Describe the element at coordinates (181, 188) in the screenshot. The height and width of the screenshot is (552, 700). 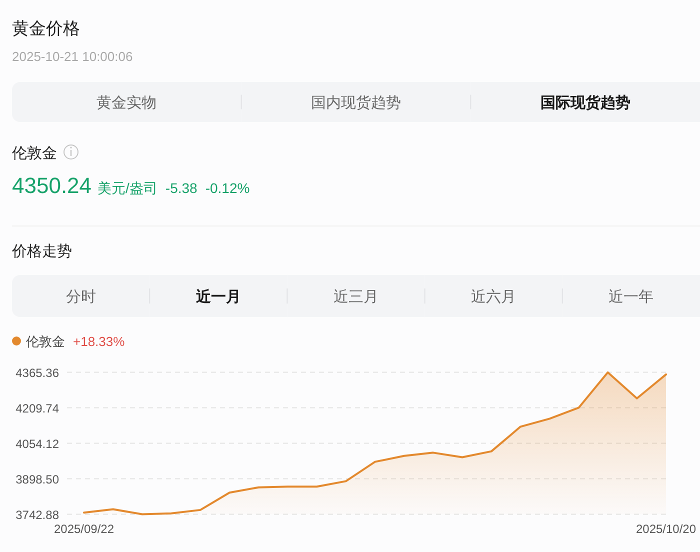
I see `text: -5.38` at that location.